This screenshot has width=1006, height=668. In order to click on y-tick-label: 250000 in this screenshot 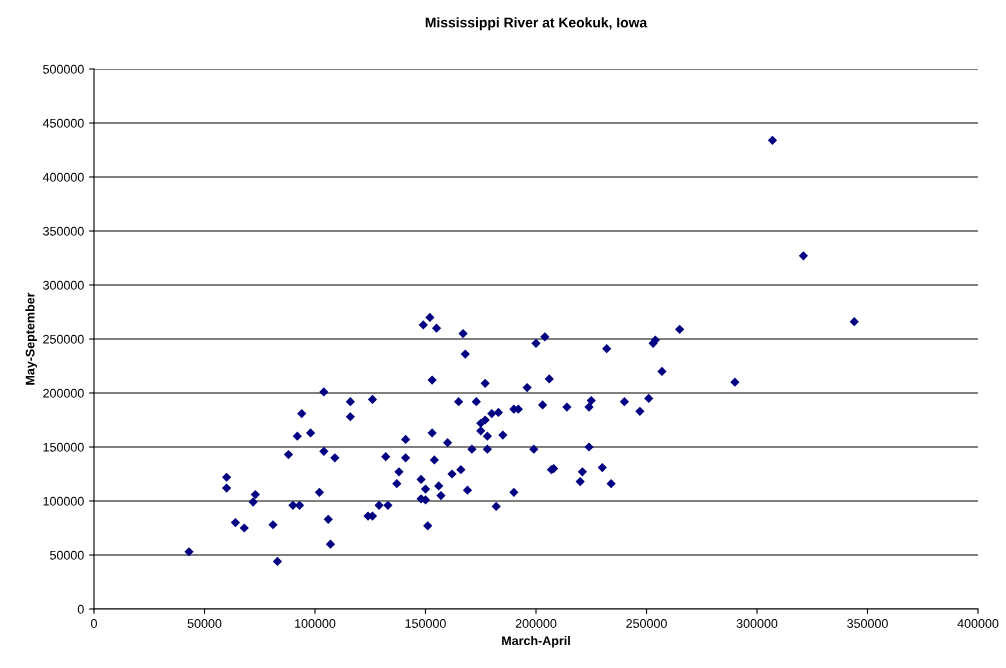, I will do `click(63, 339)`.